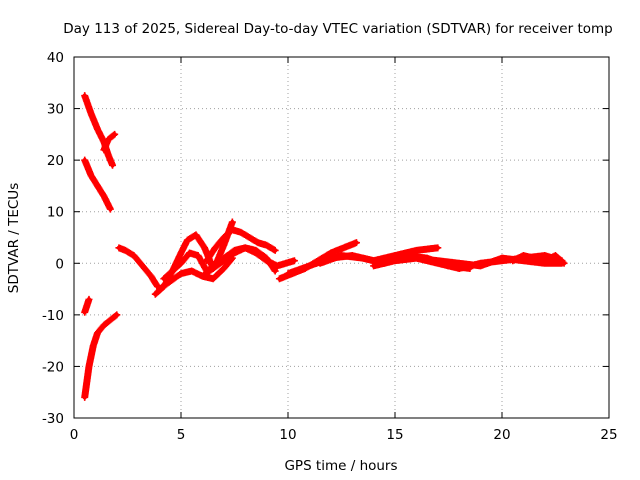 Image resolution: width=640 pixels, height=480 pixels. What do you see at coordinates (501, 435) in the screenshot?
I see `x-tick-label-20: 20` at bounding box center [501, 435].